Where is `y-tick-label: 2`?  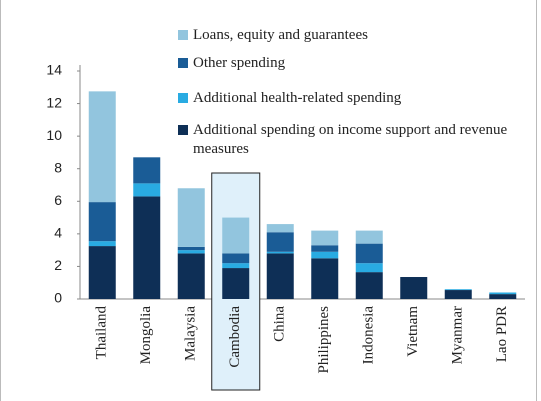 y-tick-label: 2 is located at coordinates (58, 265).